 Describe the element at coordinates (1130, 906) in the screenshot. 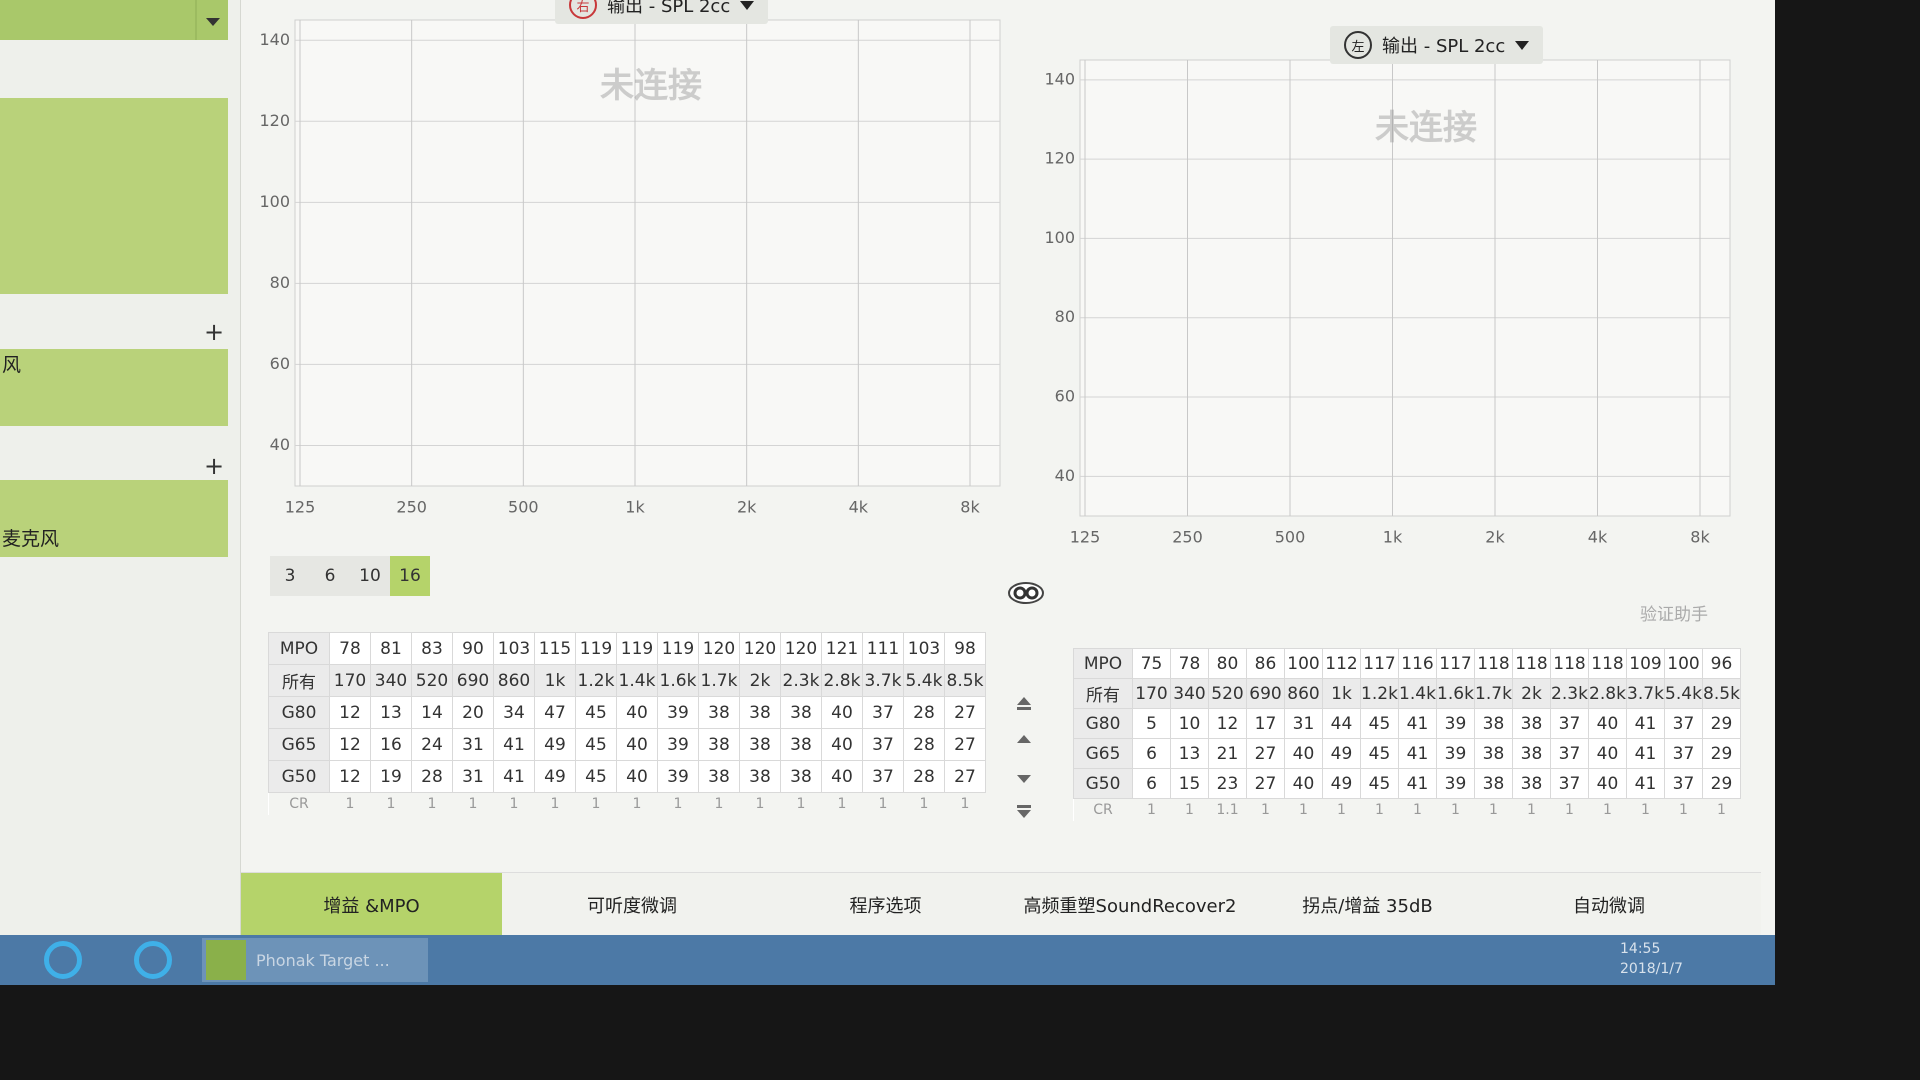

I see `tab: 高频重塑SoundRecover2` at that location.